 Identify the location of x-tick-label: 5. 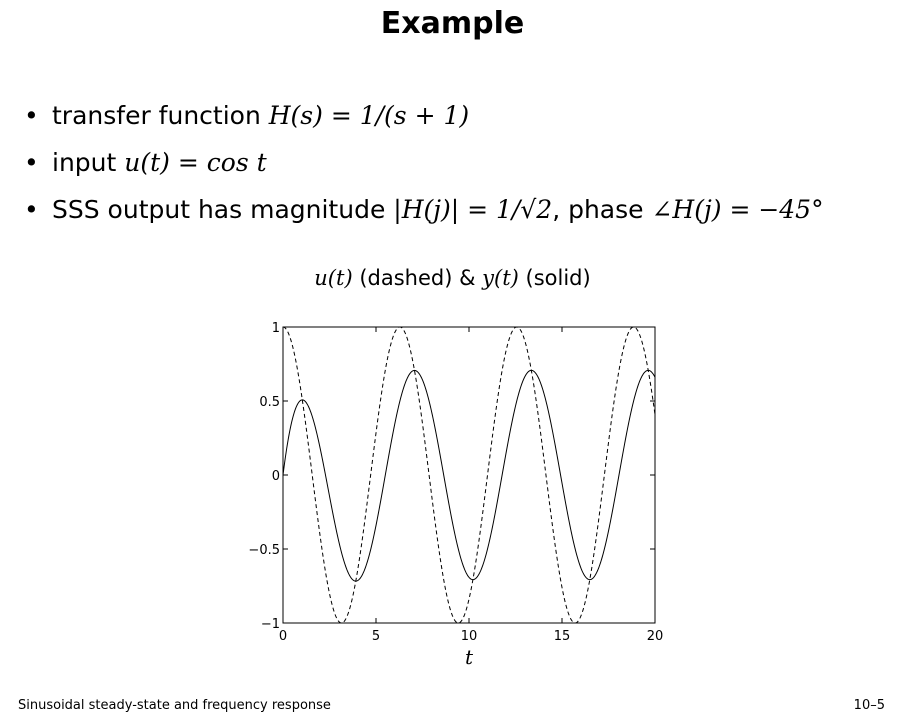
(376, 636).